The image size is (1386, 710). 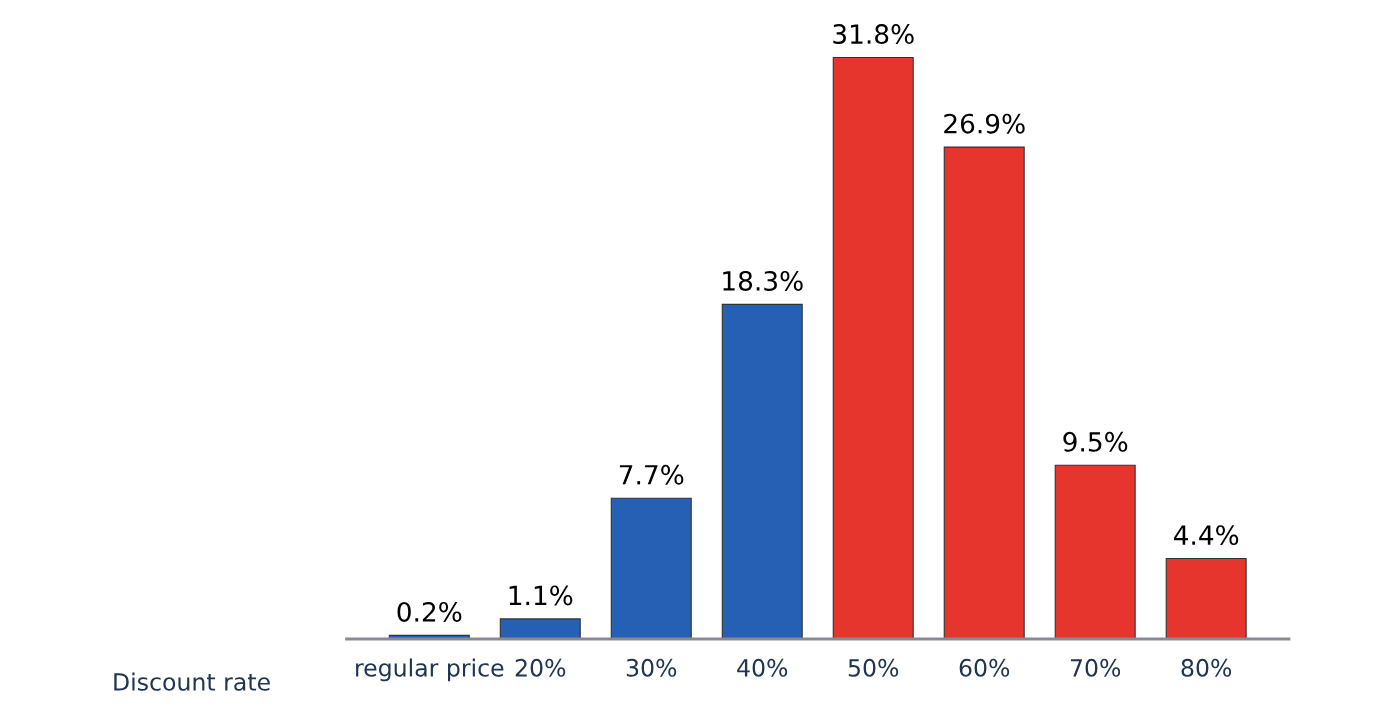 What do you see at coordinates (763, 280) in the screenshot?
I see `data-label: 18.3%` at bounding box center [763, 280].